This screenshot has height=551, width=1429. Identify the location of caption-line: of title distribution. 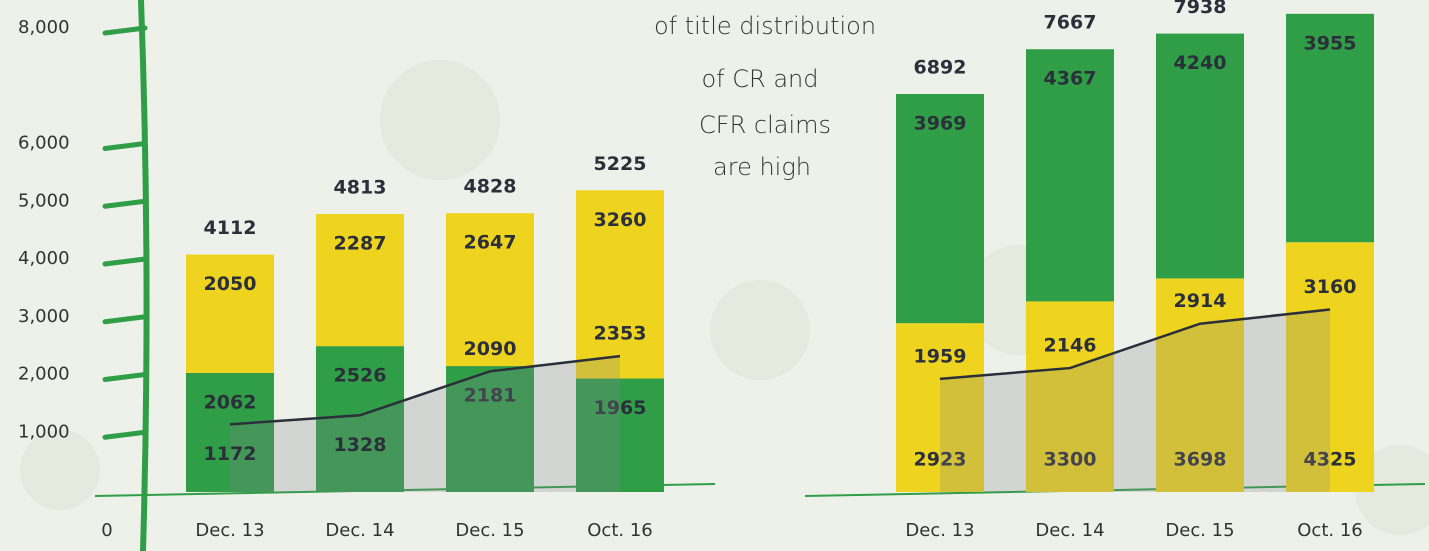
(765, 26).